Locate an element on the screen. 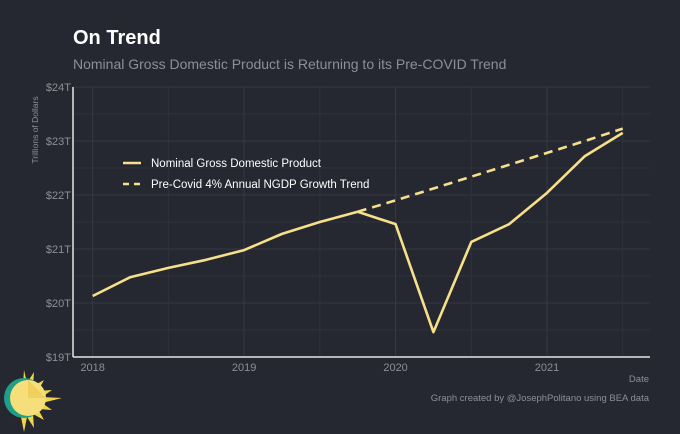 The image size is (680, 434). sun-logo-icon is located at coordinates (33, 401).